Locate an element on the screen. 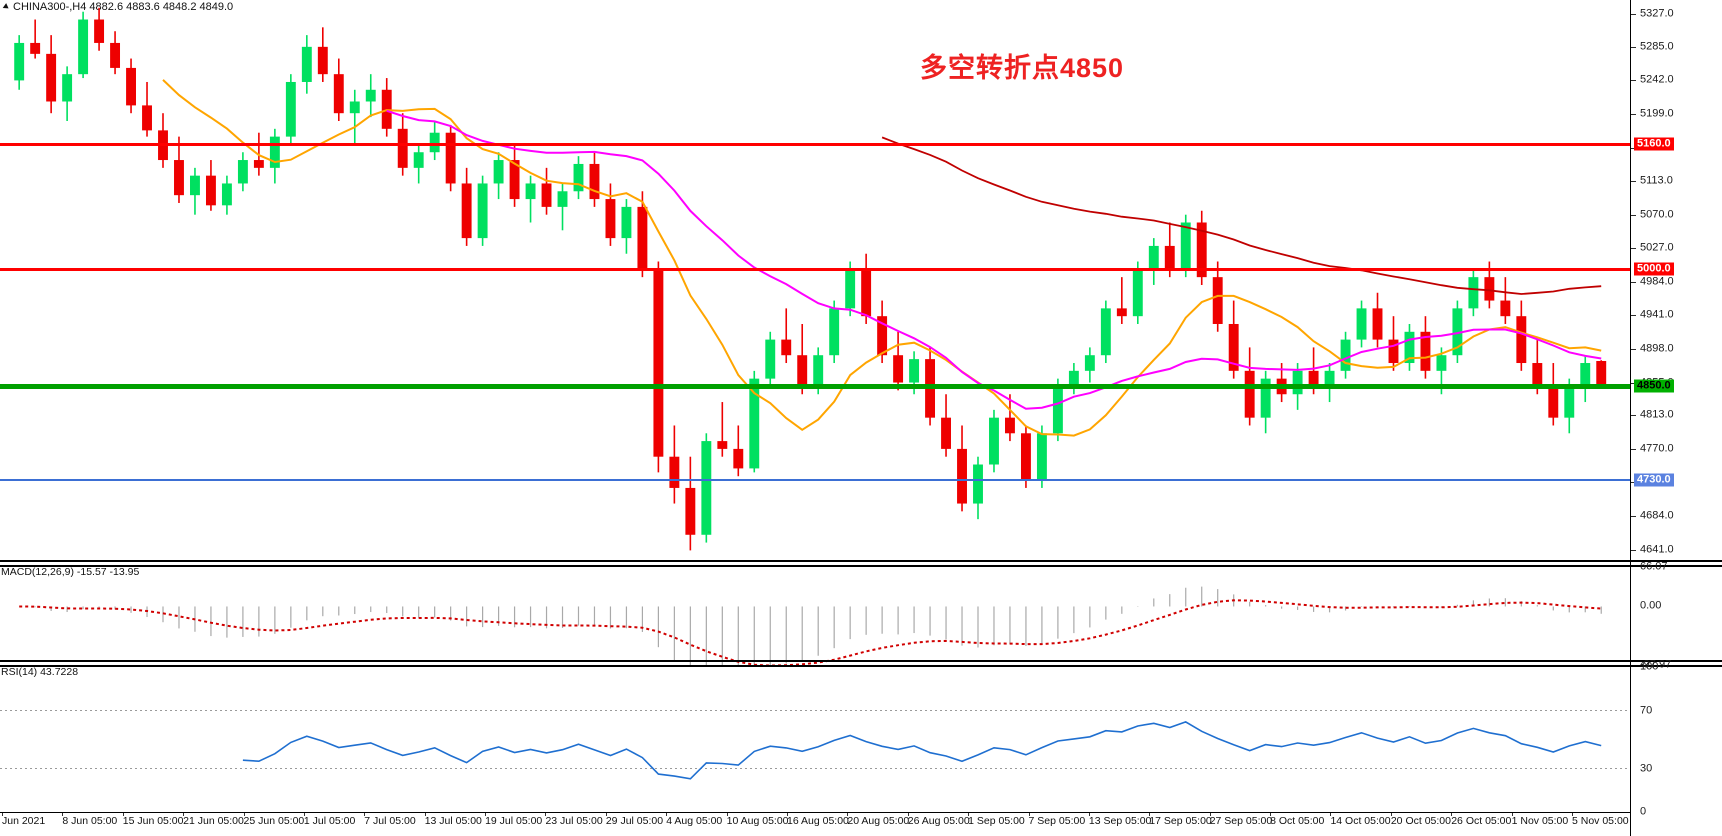 Image resolution: width=1722 pixels, height=836 pixels. support-4730-tag: 4730.0 is located at coordinates (1654, 480).